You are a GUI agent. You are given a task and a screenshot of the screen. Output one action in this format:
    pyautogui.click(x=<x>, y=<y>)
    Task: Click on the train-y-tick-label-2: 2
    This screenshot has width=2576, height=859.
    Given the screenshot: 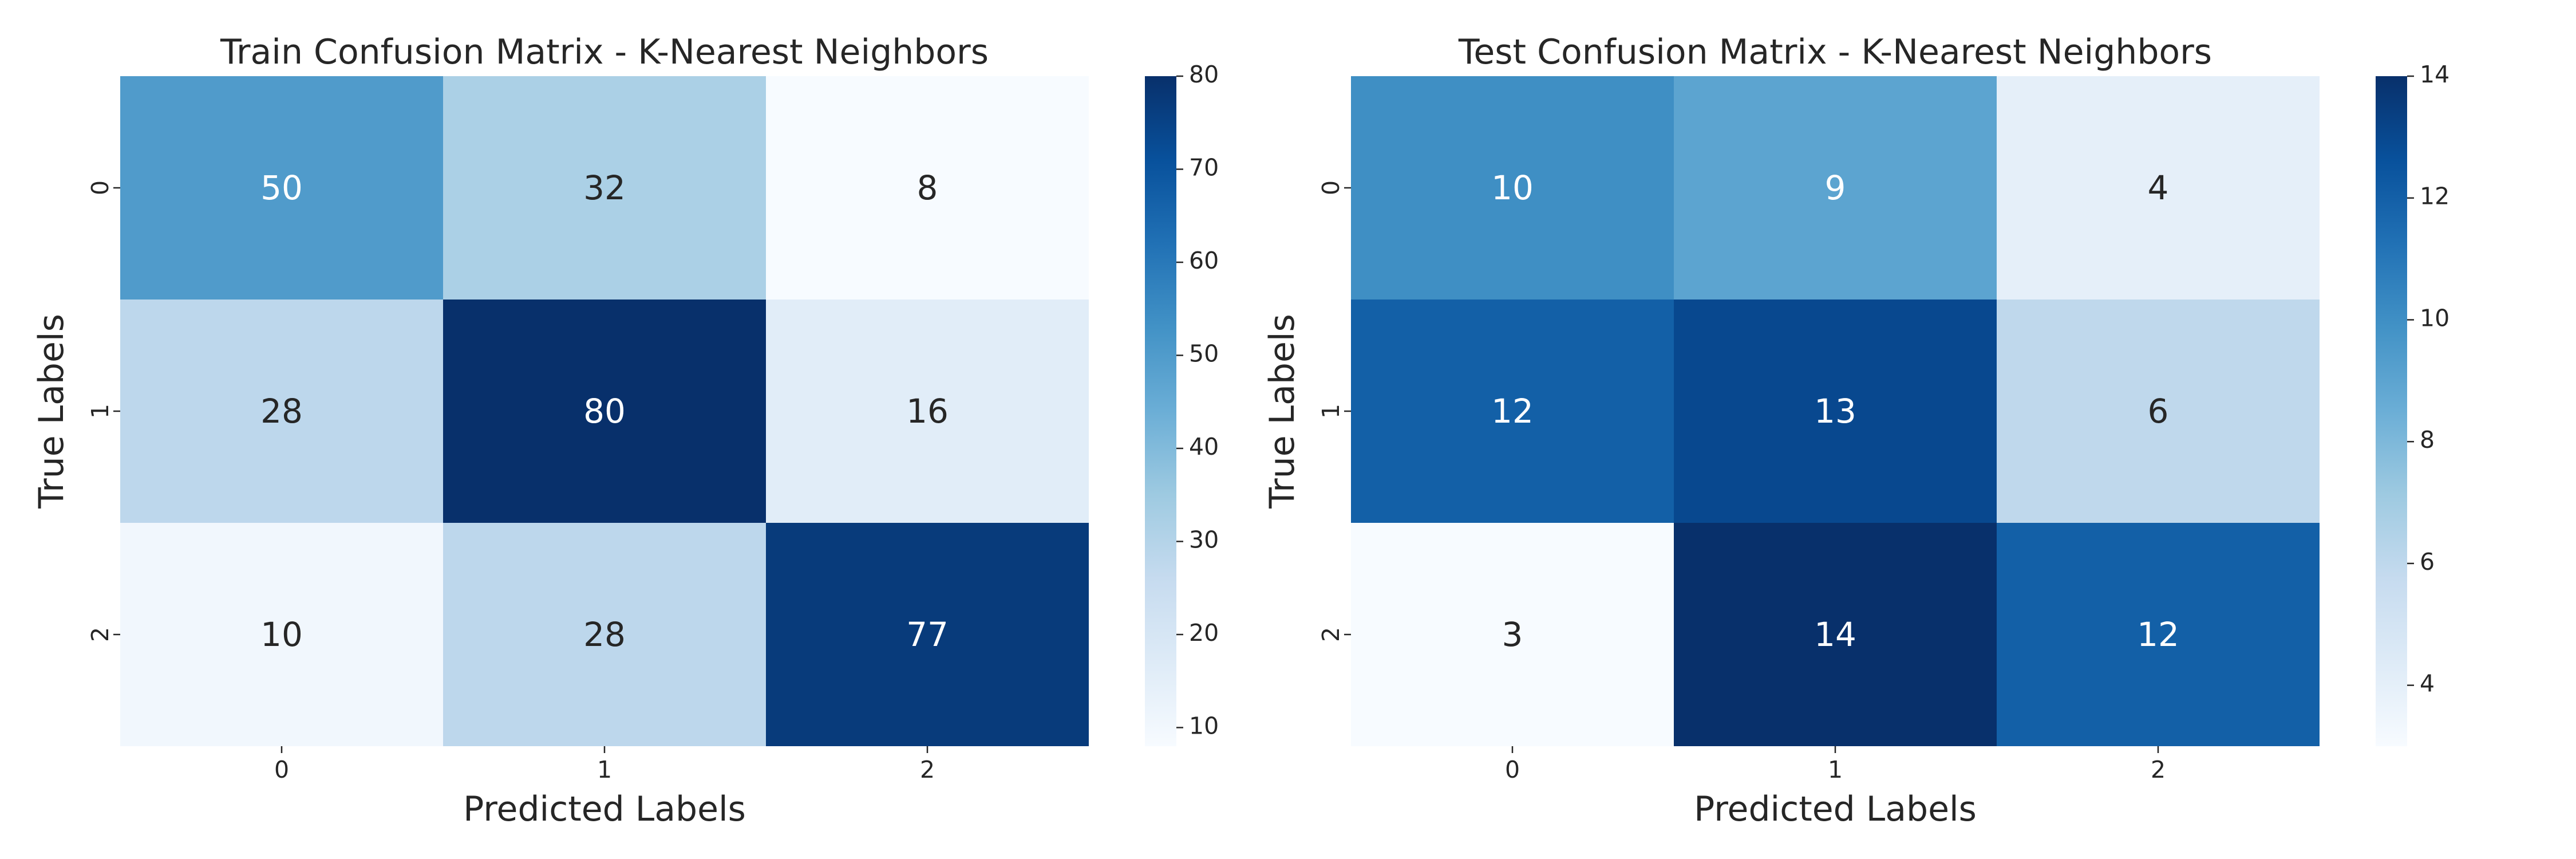 What is the action you would take?
    pyautogui.click(x=100, y=634)
    